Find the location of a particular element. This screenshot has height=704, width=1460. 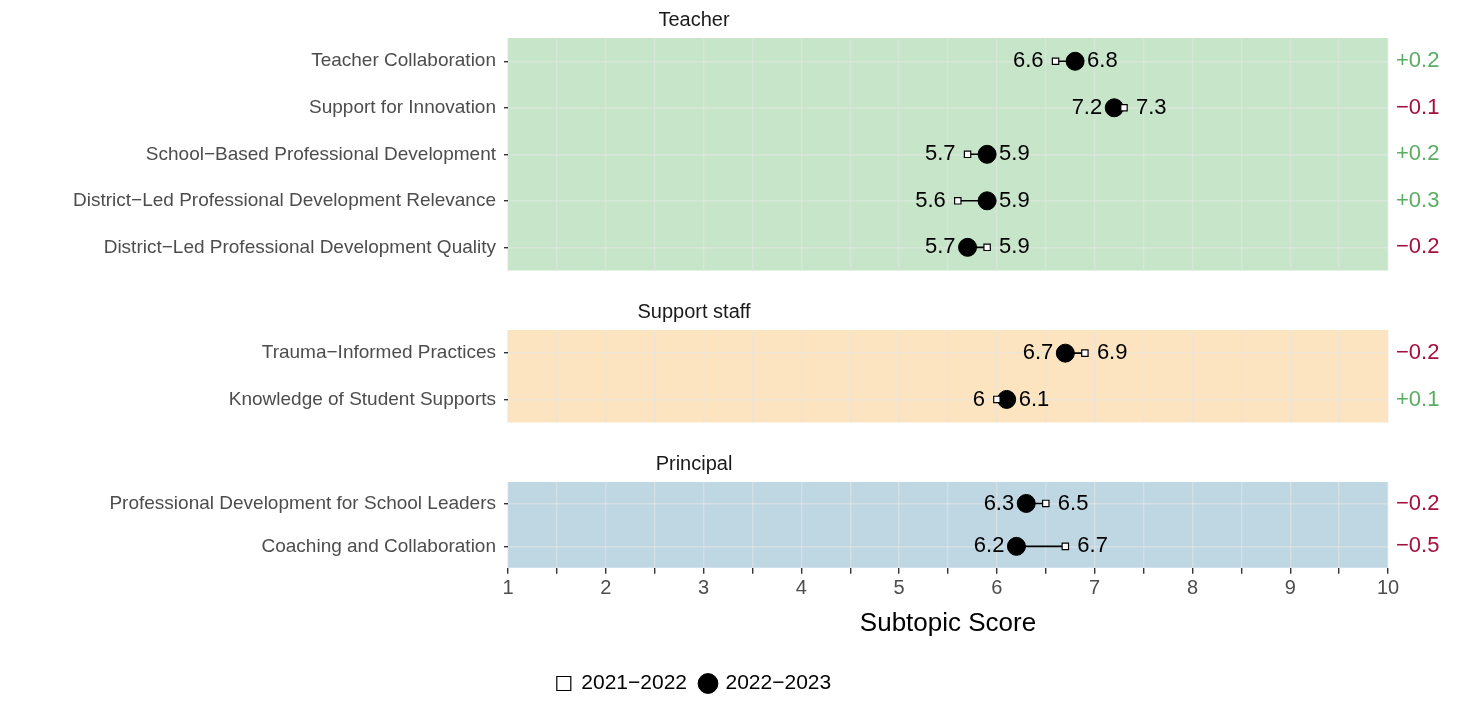

x-tick-label: 8 is located at coordinates (1192, 587).